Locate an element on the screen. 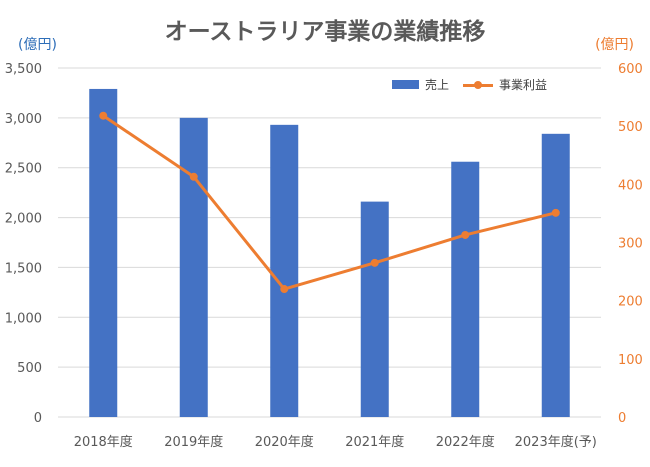 This screenshot has width=650, height=467. x-tick-label: 2019年度 is located at coordinates (193, 442).